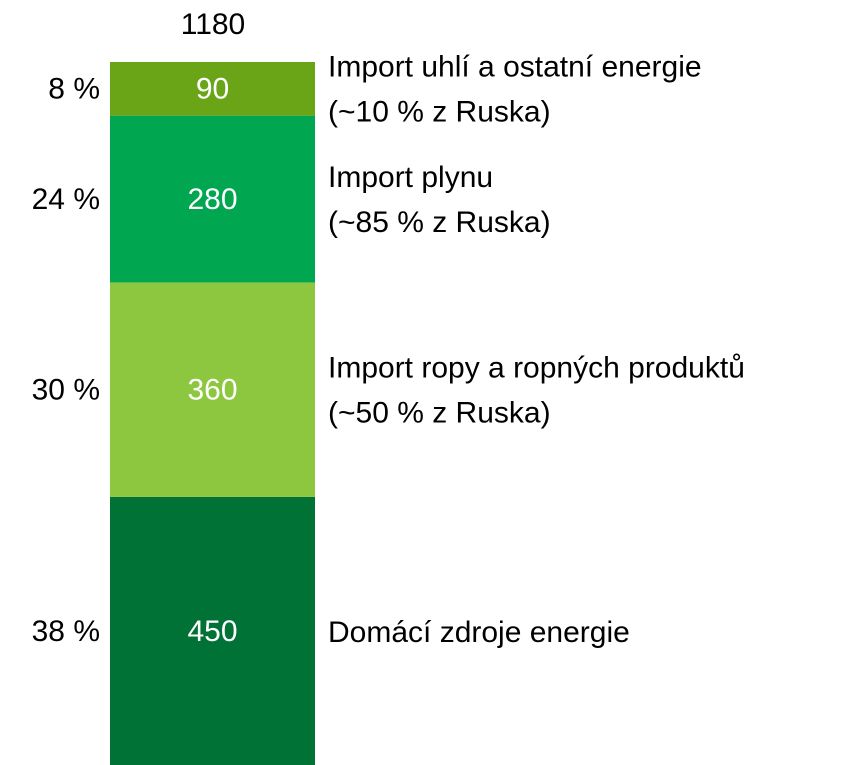 The height and width of the screenshot is (765, 851). Describe the element at coordinates (439, 413) in the screenshot. I see `legend-note: (~50 % z Ruska)` at that location.